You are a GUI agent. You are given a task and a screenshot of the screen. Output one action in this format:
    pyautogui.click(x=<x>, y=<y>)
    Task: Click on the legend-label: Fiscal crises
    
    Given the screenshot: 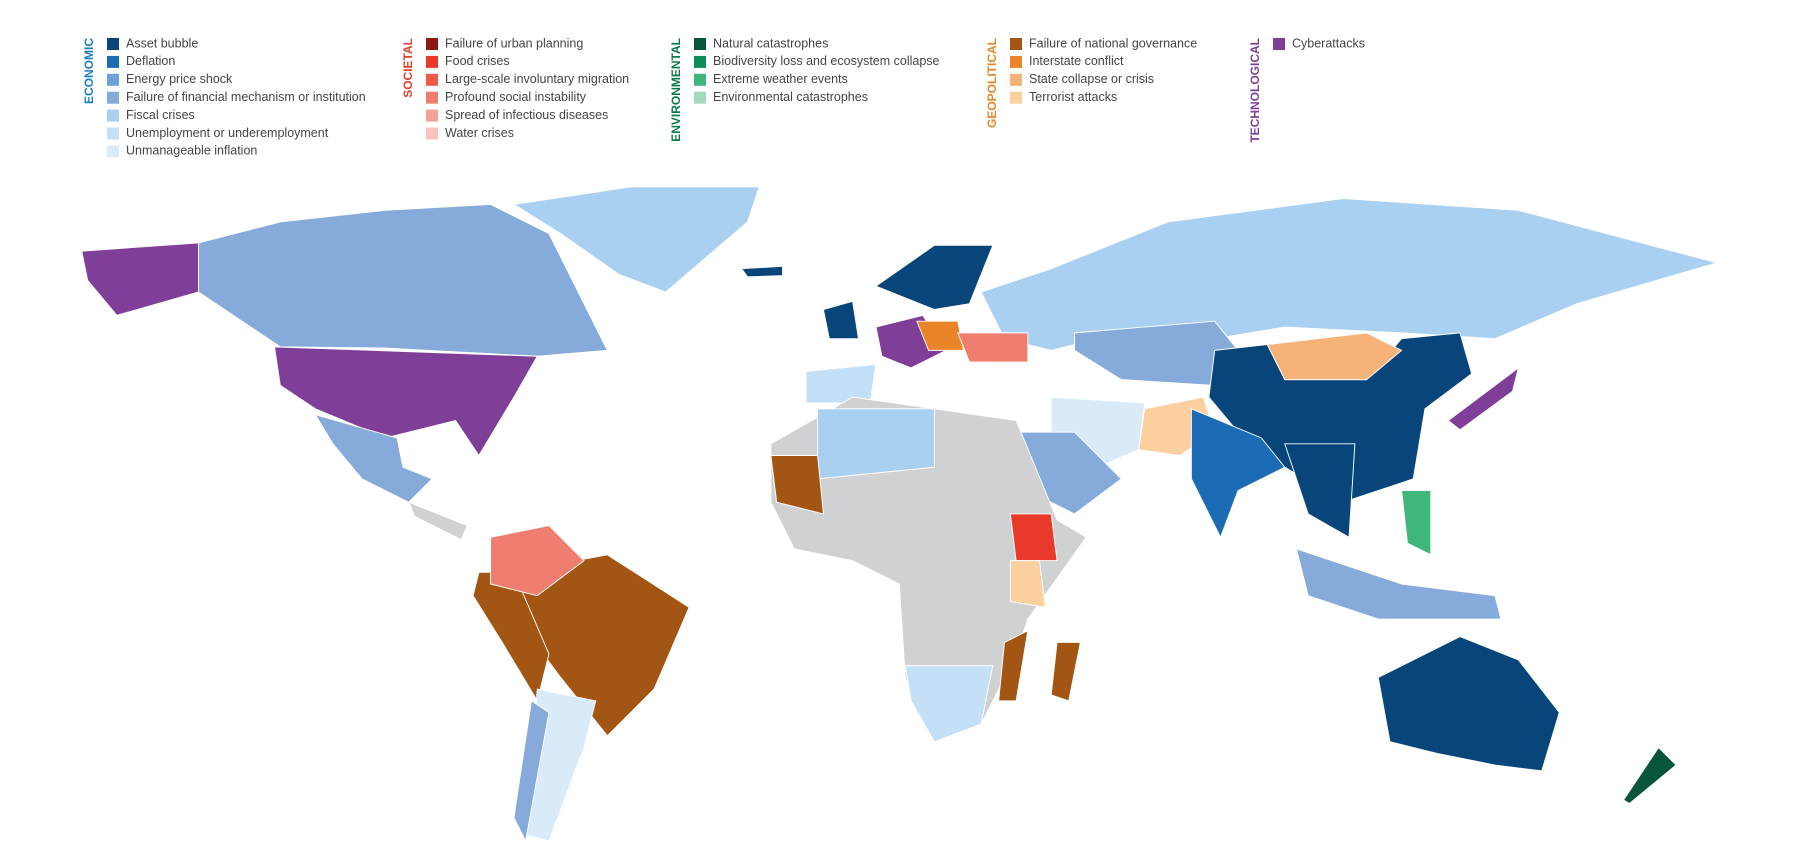 What is the action you would take?
    pyautogui.click(x=160, y=115)
    